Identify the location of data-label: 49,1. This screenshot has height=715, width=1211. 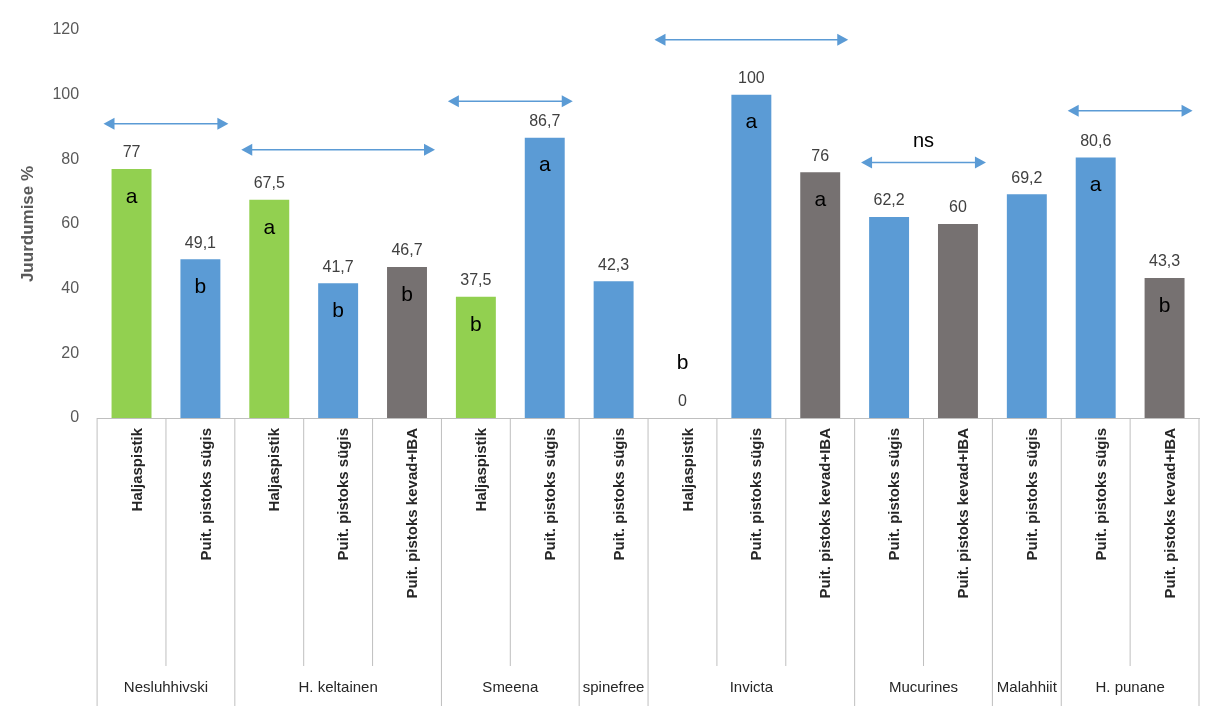
(200, 242).